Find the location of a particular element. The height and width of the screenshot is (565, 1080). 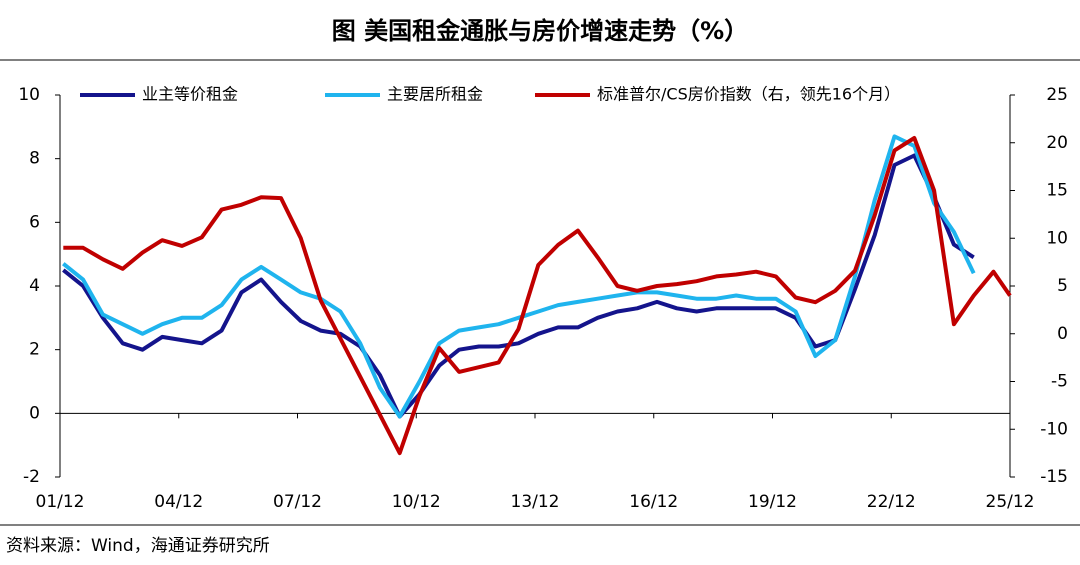

y-tick-label: 8 is located at coordinates (34, 159).